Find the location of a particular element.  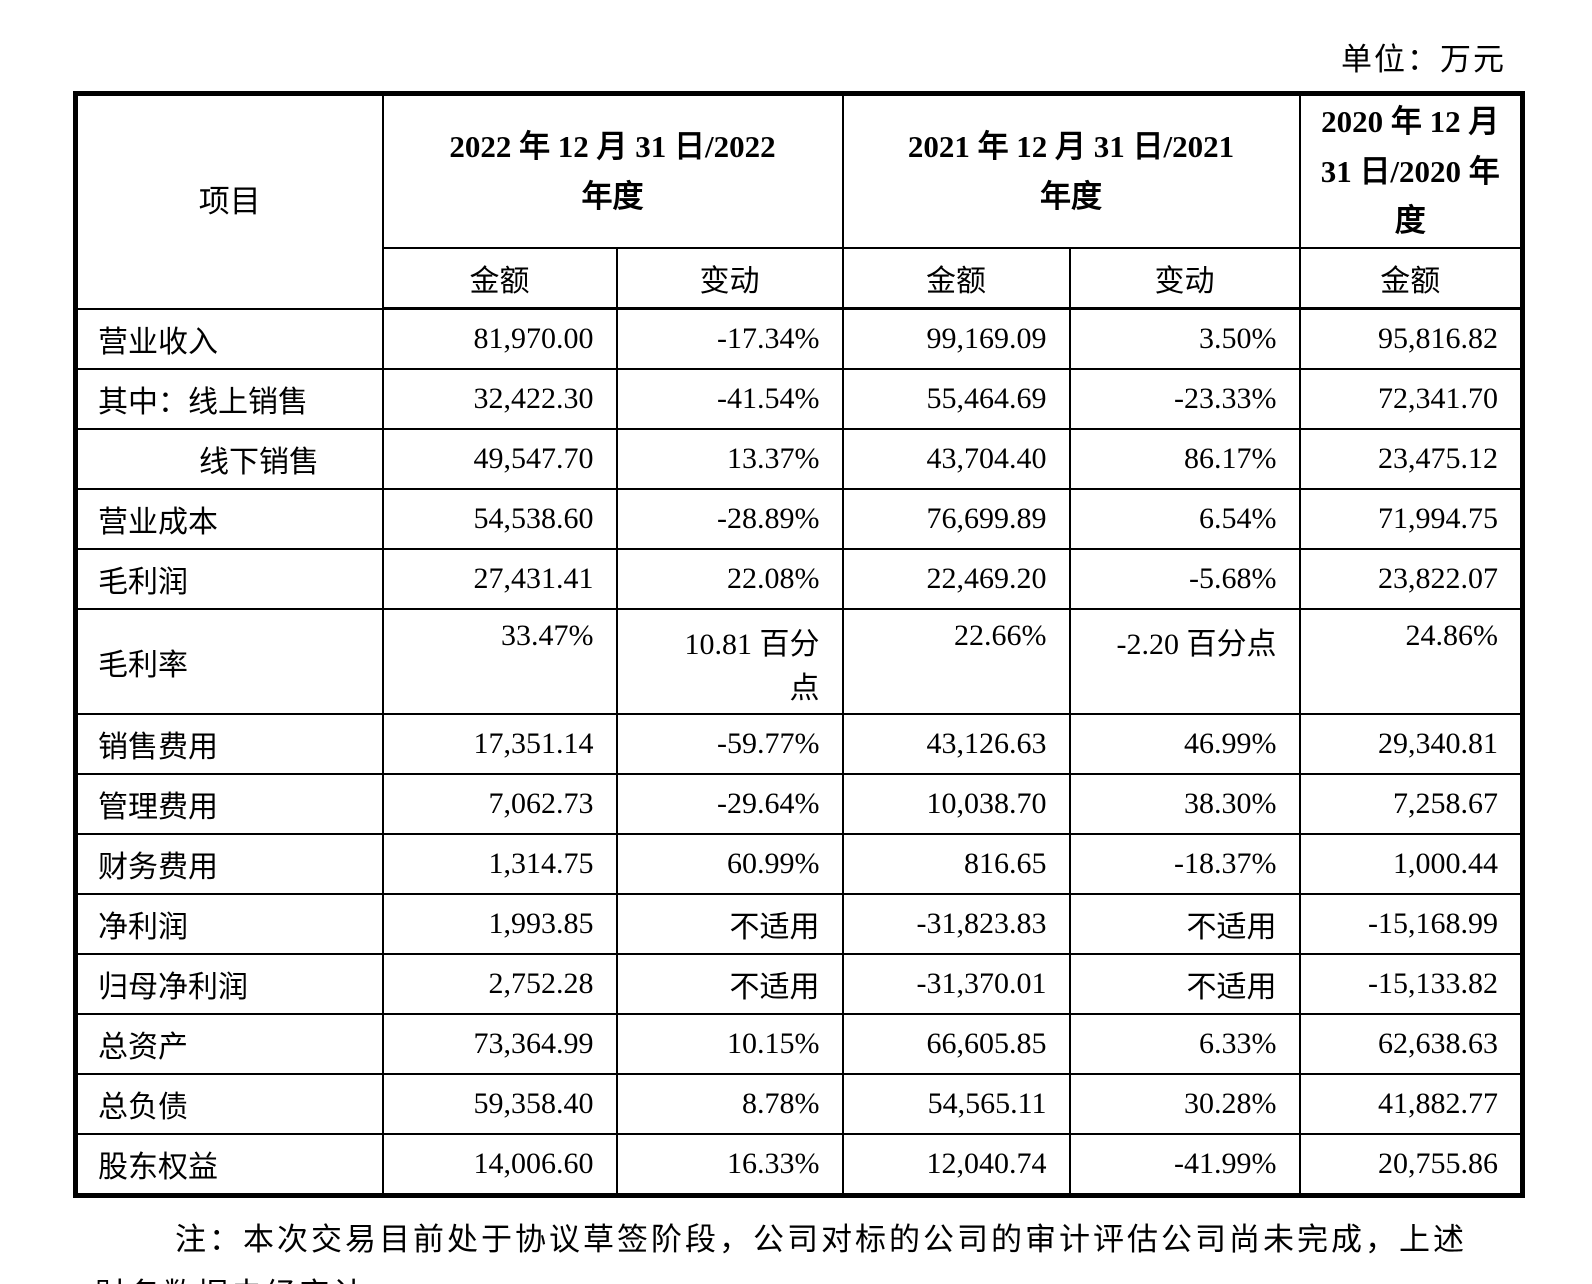

row-label: 毛利润 is located at coordinates (229, 579).